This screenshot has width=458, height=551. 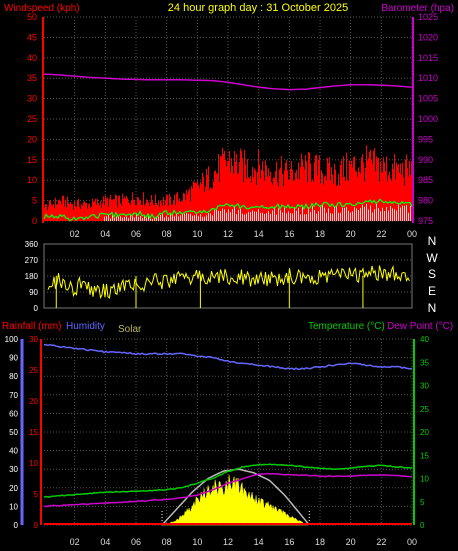 What do you see at coordinates (32, 17) in the screenshot?
I see `windspeed-tick-label: 50` at bounding box center [32, 17].